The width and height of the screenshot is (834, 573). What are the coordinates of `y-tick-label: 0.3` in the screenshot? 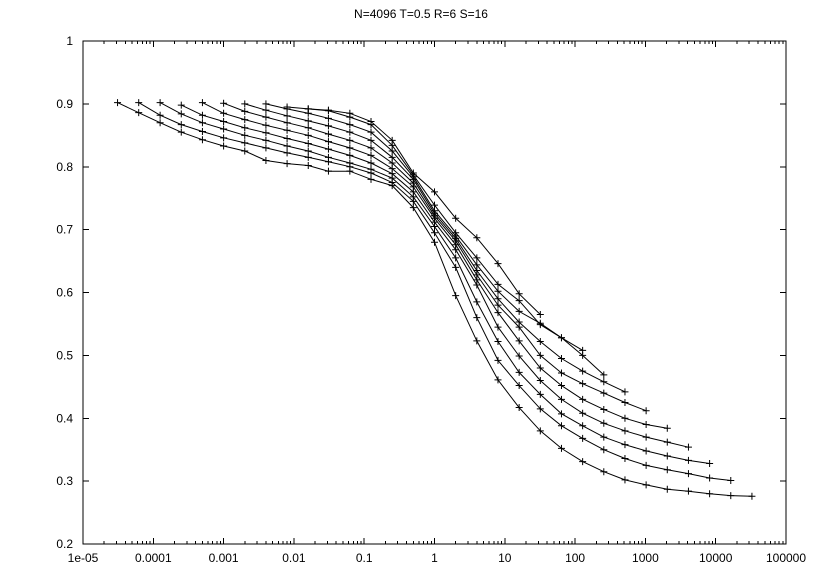 It's located at (64, 481).